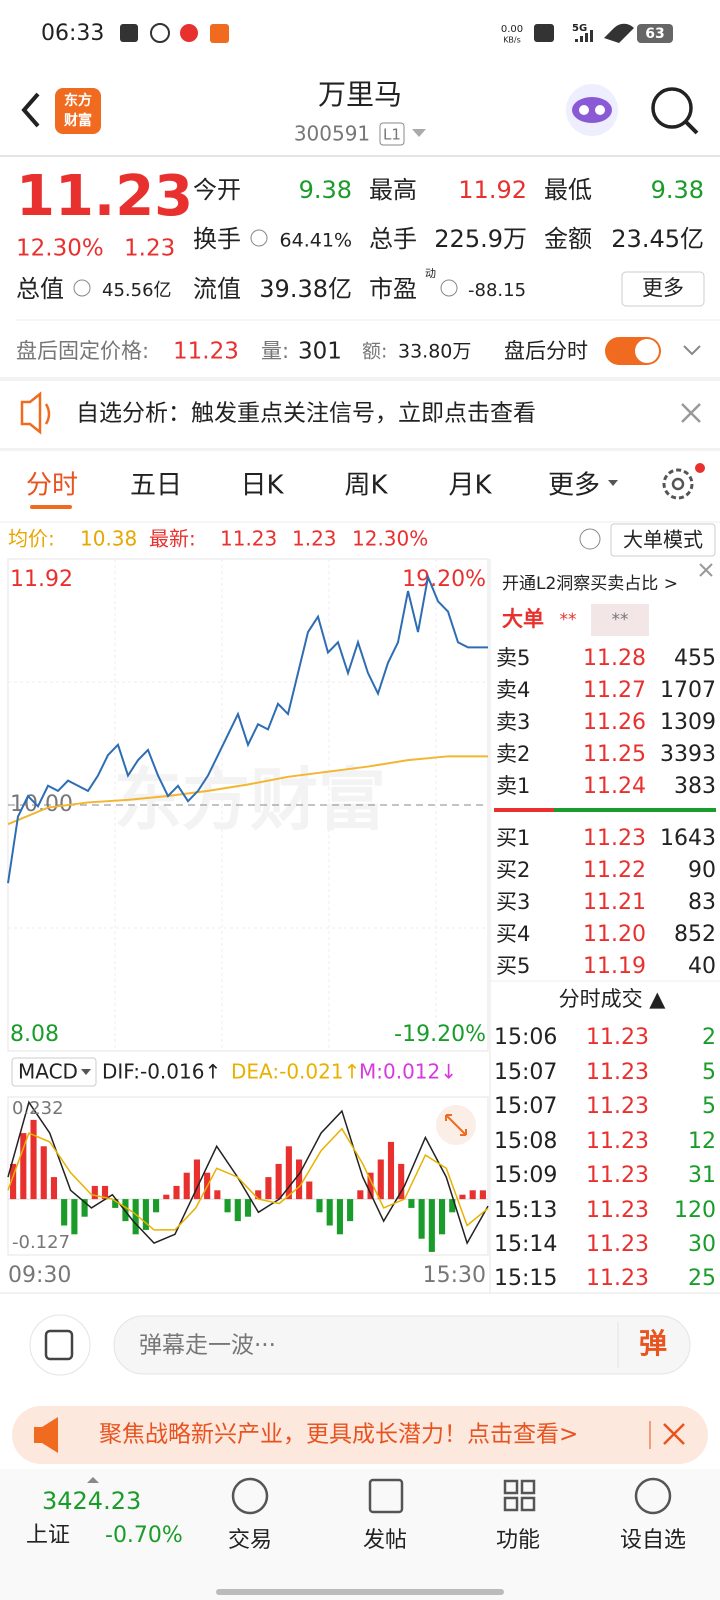 Image resolution: width=720 pixels, height=1600 pixels. What do you see at coordinates (250, 1540) in the screenshot?
I see `nav-label: 交易` at bounding box center [250, 1540].